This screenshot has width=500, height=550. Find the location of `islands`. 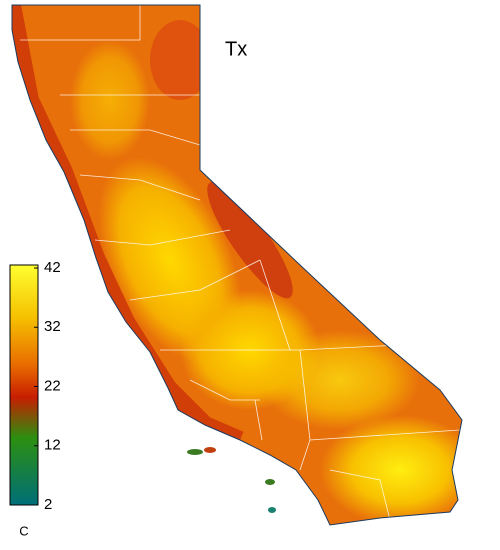

islands is located at coordinates (231, 480).